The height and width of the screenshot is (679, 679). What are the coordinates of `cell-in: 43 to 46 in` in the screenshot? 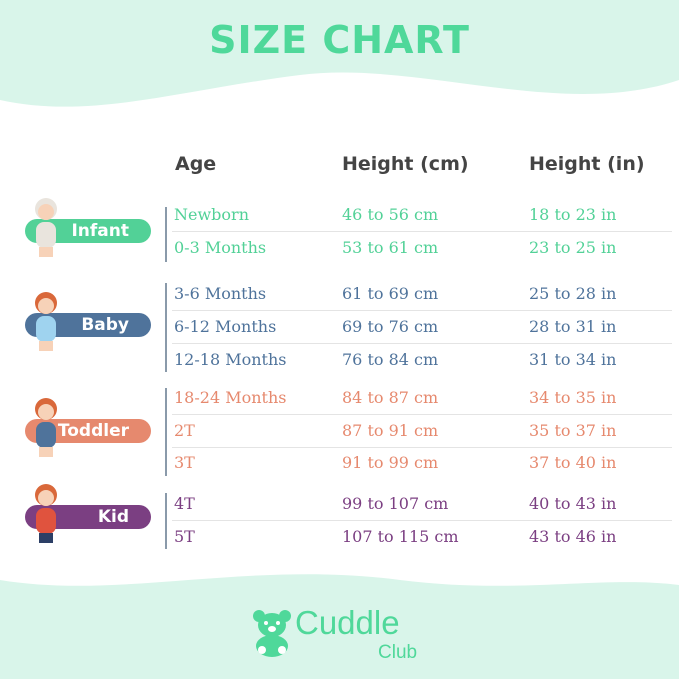 It's located at (573, 536).